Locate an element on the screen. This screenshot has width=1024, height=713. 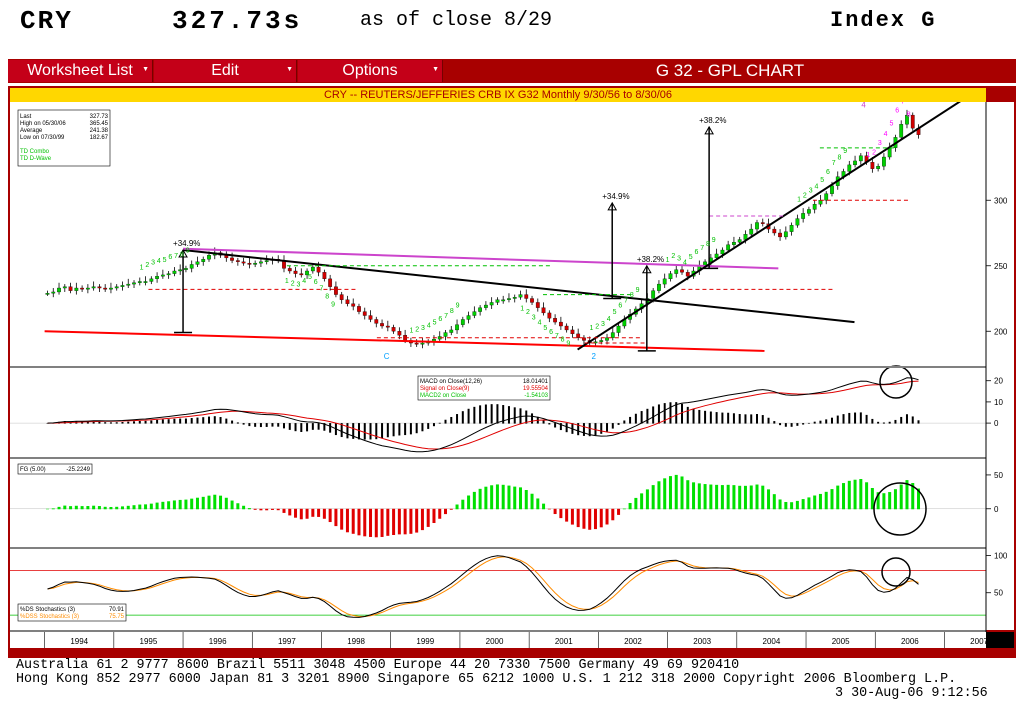
fg-y-label: 50 is located at coordinates (998, 475).